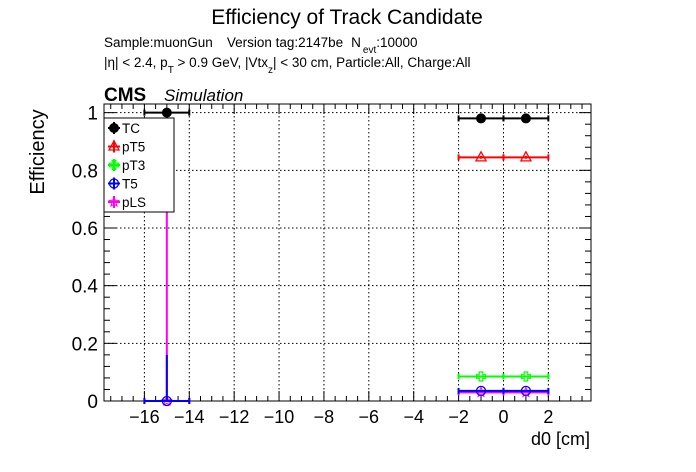 The height and width of the screenshot is (472, 696). Describe the element at coordinates (270, 70) in the screenshot. I see `vtx-subscript: z` at that location.